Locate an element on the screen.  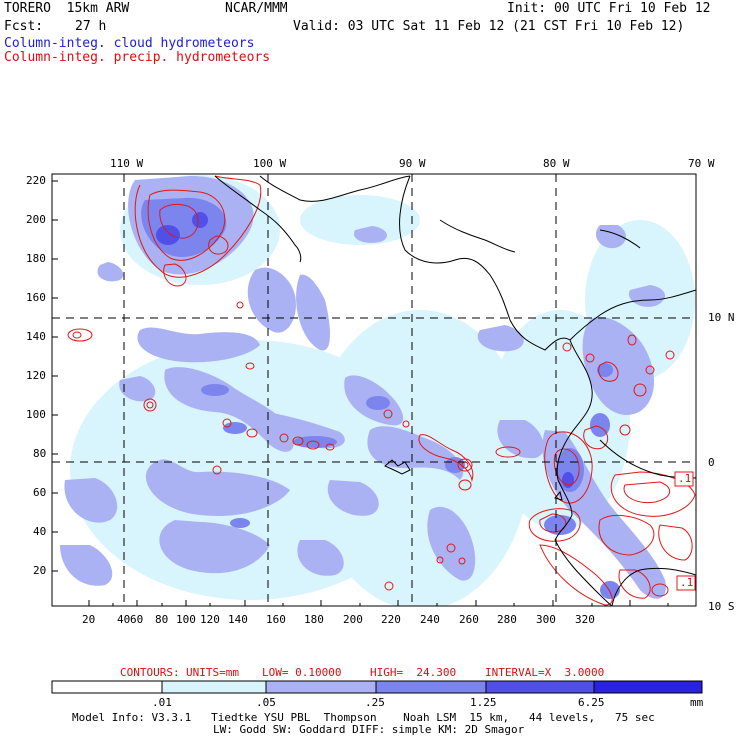
y-tick-label: 160 is located at coordinates (36, 297).